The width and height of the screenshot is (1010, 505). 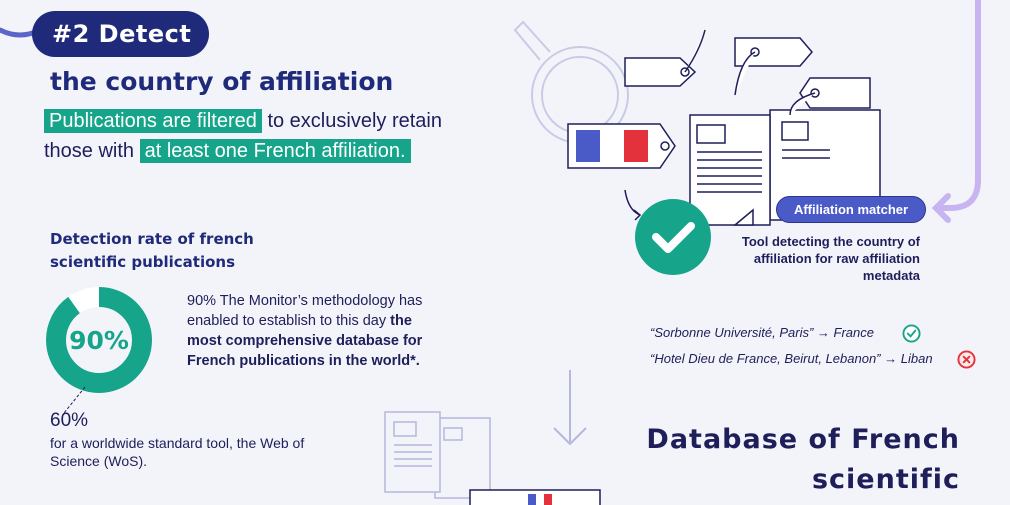 I want to click on example-france: “Sorbonne Université, Paris” → France, so click(x=762, y=332).